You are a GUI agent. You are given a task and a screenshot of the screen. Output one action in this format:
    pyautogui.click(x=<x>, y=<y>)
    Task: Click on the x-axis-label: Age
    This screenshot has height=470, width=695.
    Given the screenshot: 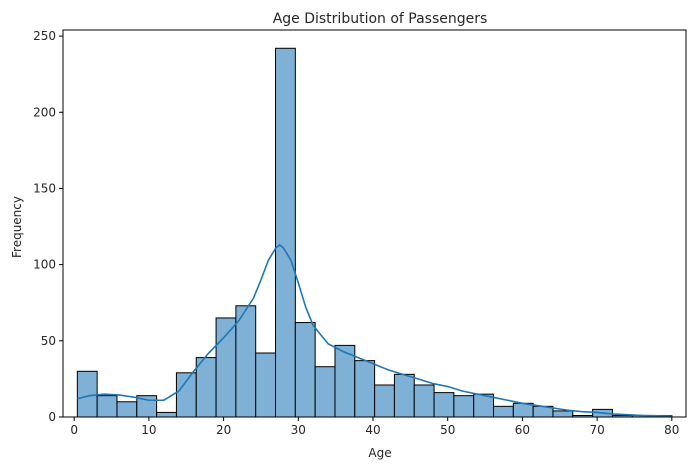 What is the action you would take?
    pyautogui.click(x=379, y=453)
    